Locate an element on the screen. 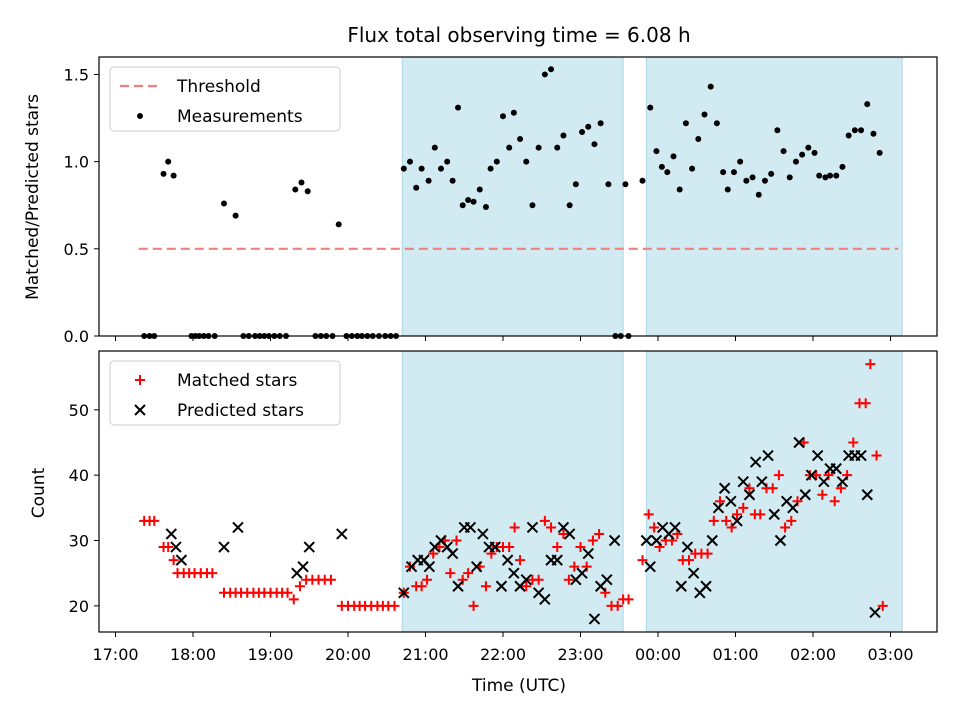 This screenshot has width=960, height=724. count-legend: Matched stars Predicted stars is located at coordinates (225, 393).